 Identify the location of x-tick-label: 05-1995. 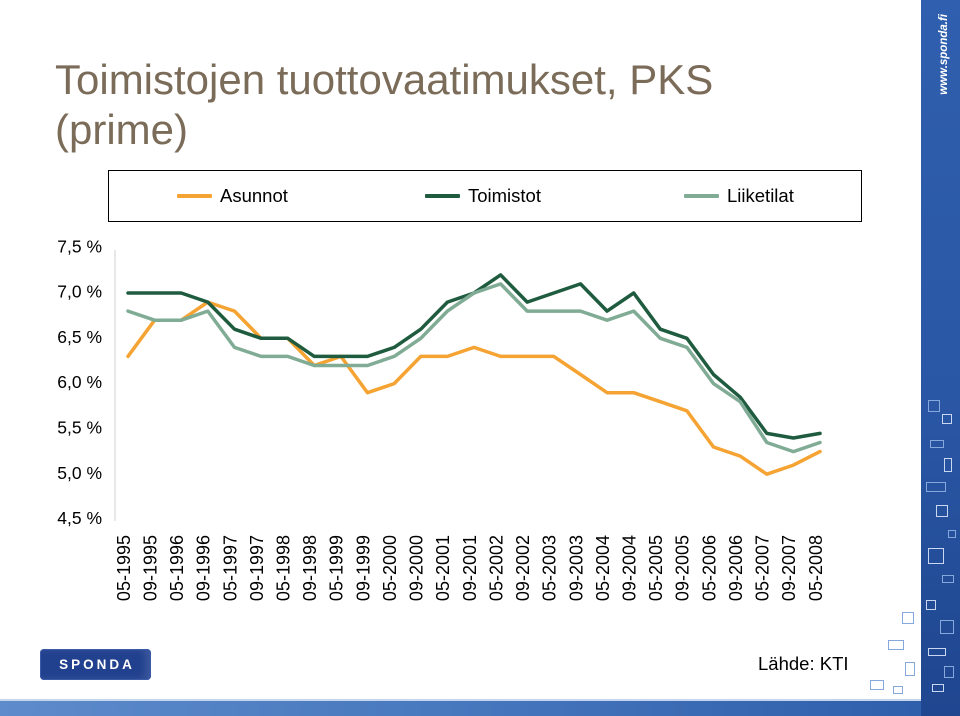
(124, 568).